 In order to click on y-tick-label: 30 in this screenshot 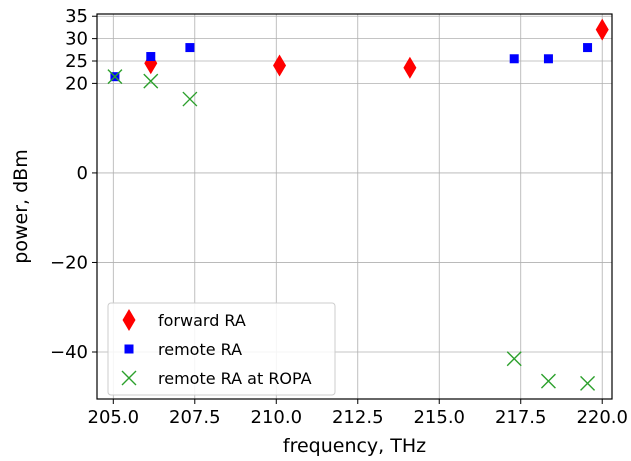, I will do `click(76, 39)`.